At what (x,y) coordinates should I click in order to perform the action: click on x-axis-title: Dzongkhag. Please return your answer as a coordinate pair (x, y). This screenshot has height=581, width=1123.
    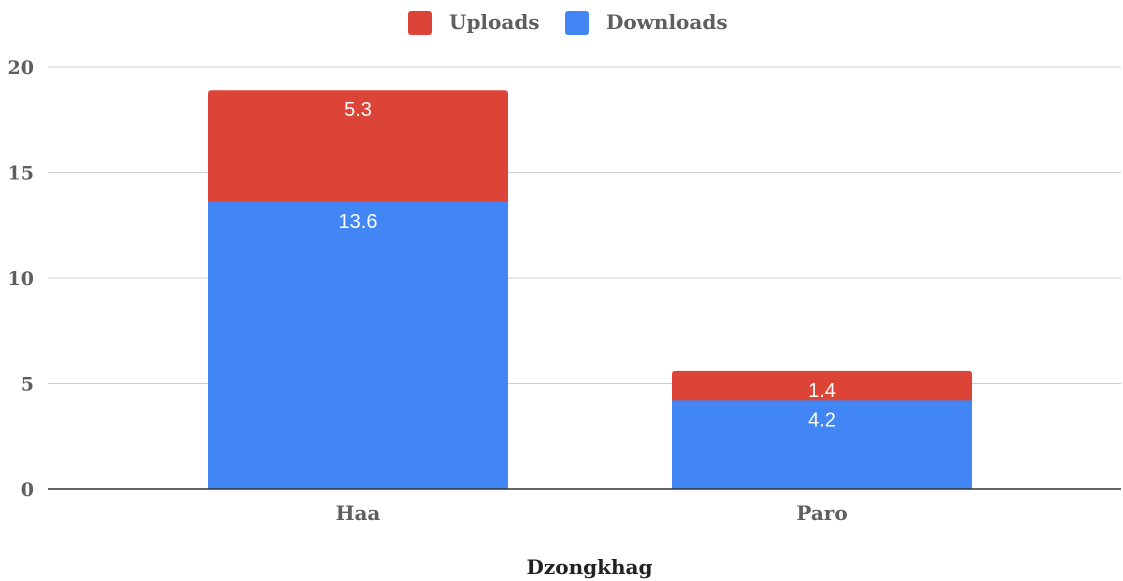
    Looking at the image, I should click on (590, 567).